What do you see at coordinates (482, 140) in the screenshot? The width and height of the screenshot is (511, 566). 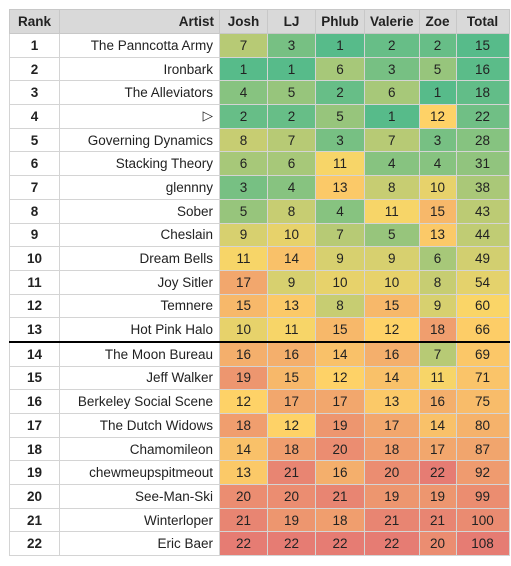 I see `total-score-cell: 28` at bounding box center [482, 140].